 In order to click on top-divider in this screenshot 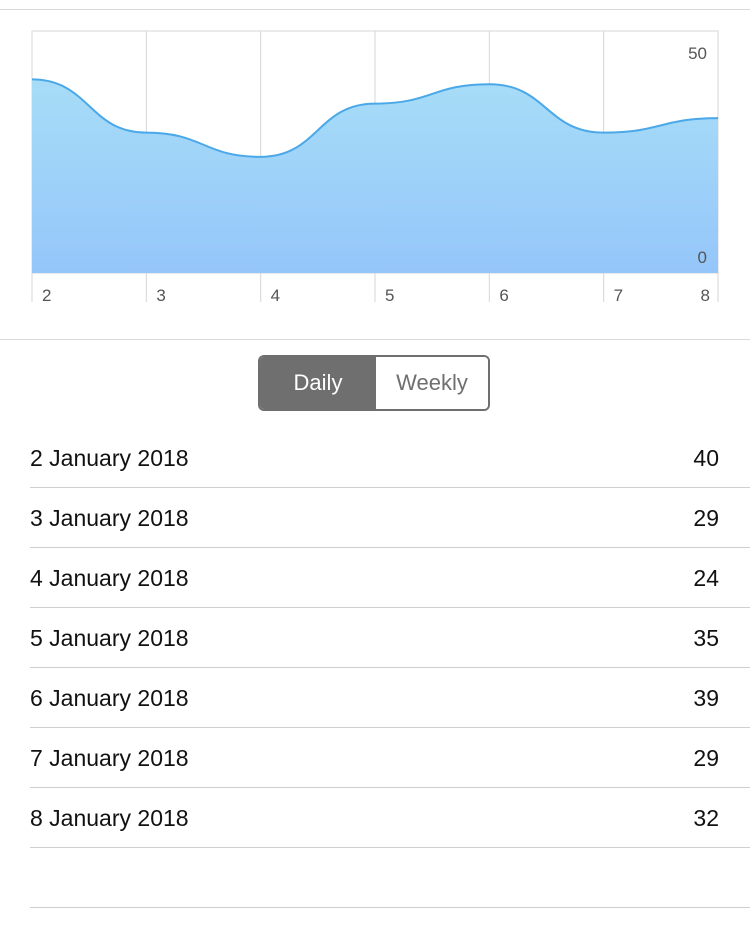, I will do `click(375, 9)`.